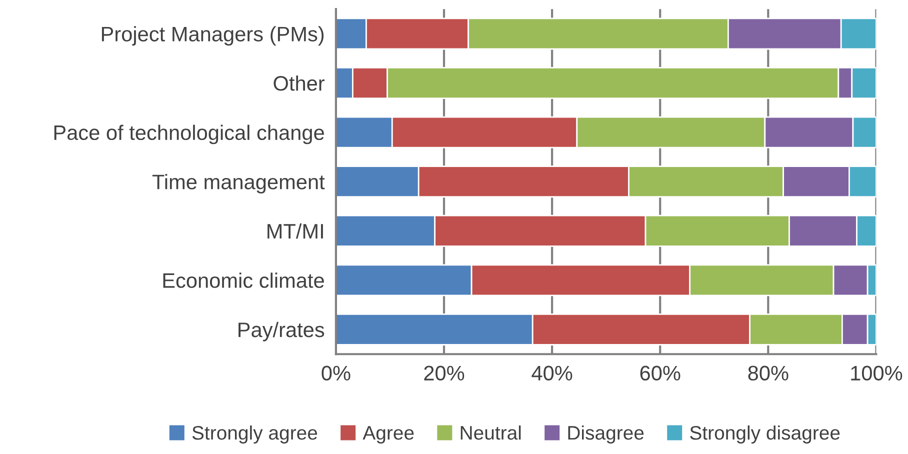 The width and height of the screenshot is (908, 454). I want to click on y-tick-label: Other, so click(299, 83).